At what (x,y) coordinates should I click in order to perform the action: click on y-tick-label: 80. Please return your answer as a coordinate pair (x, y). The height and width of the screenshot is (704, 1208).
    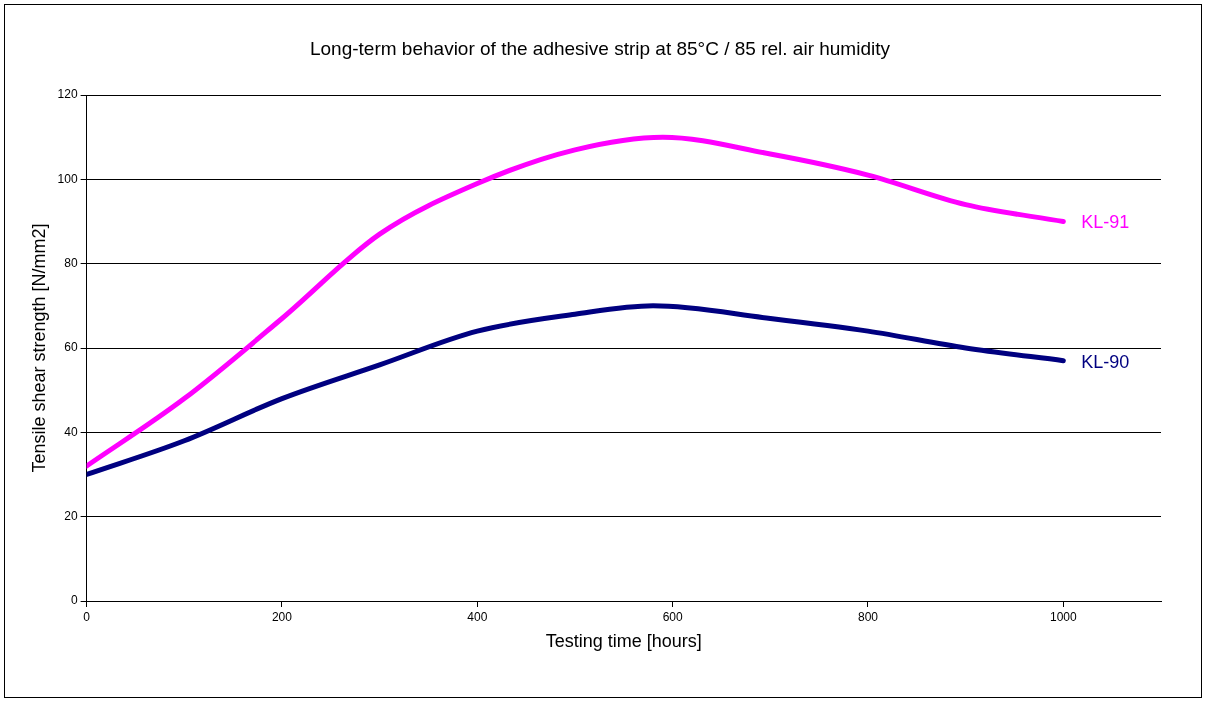
    Looking at the image, I should click on (71, 262).